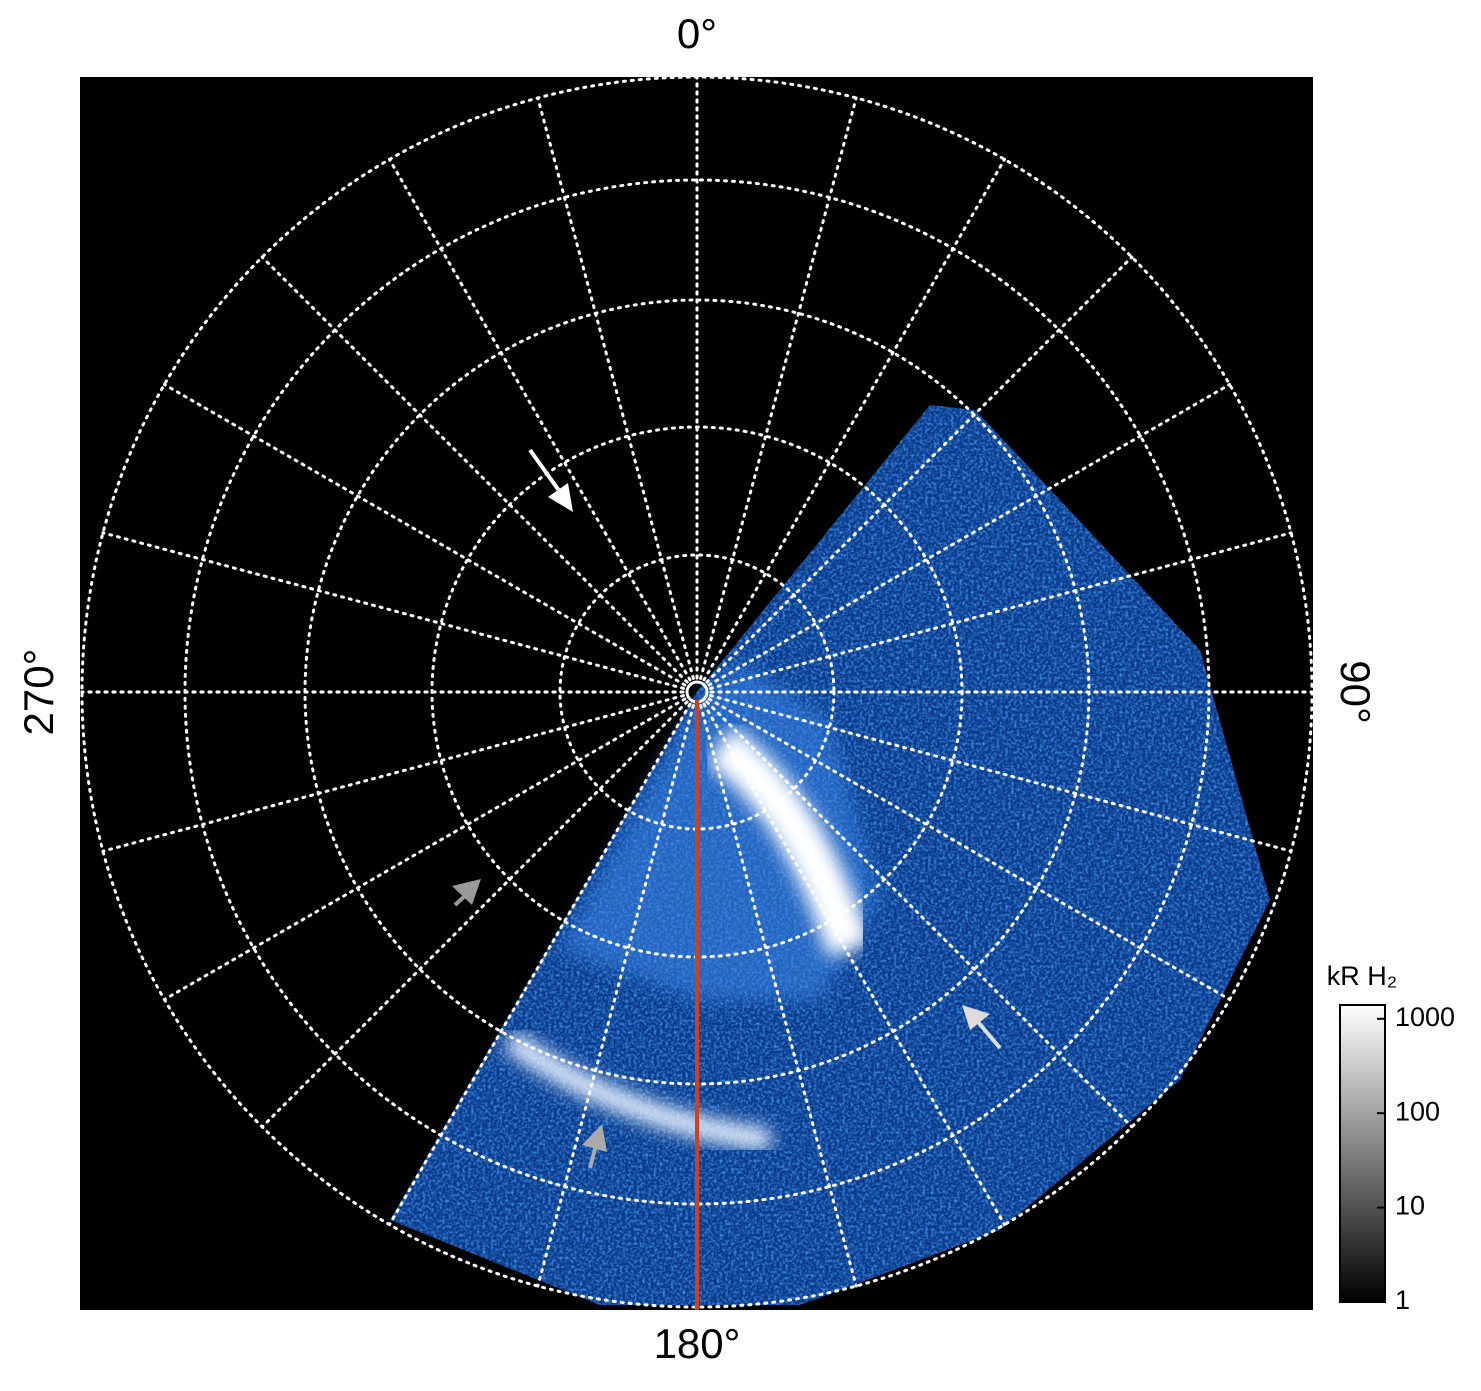 The image size is (1481, 1391). I want to click on colorbar-tick-label: 10, so click(1410, 1206).